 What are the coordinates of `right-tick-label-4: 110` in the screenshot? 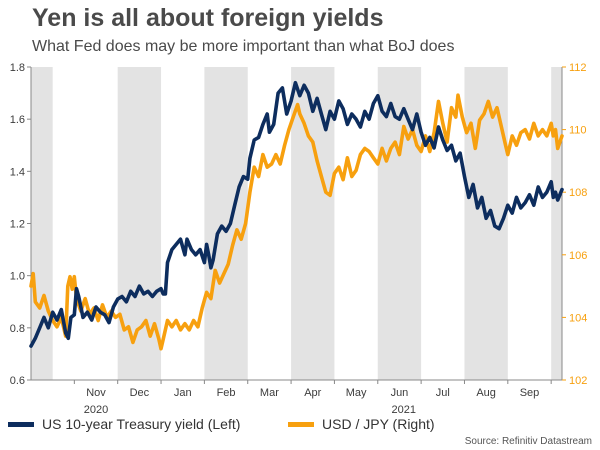 It's located at (578, 131).